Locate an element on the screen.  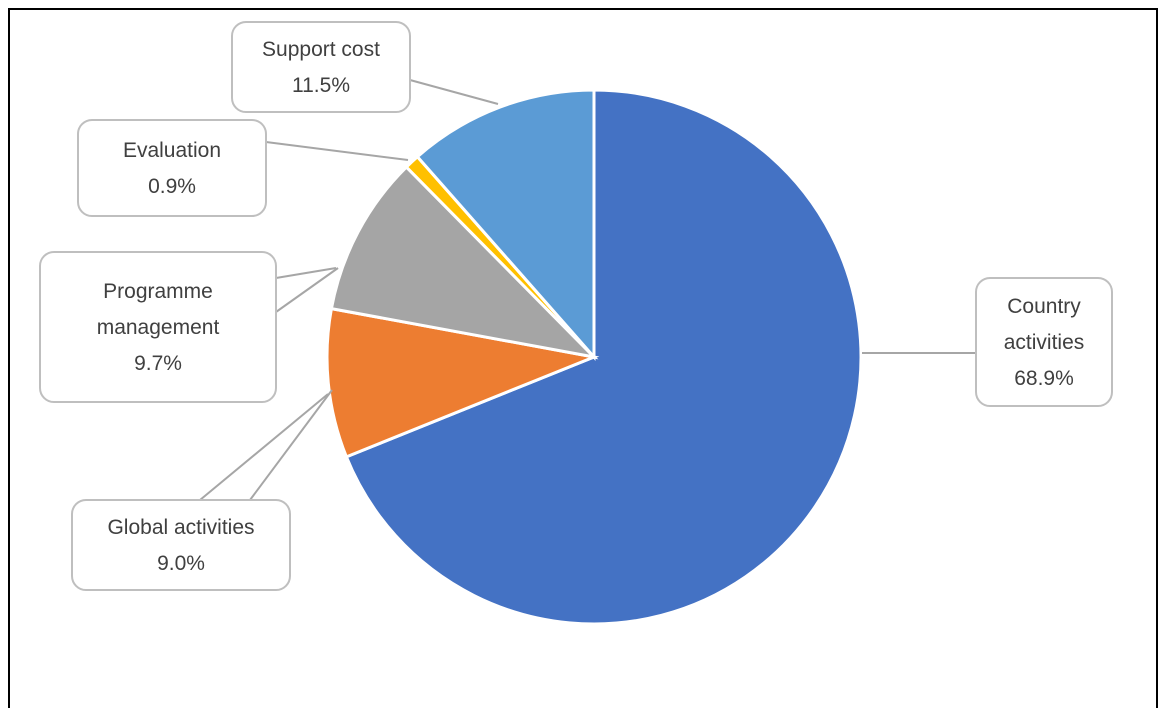
pie-slice-programme-management is located at coordinates (464, 262).